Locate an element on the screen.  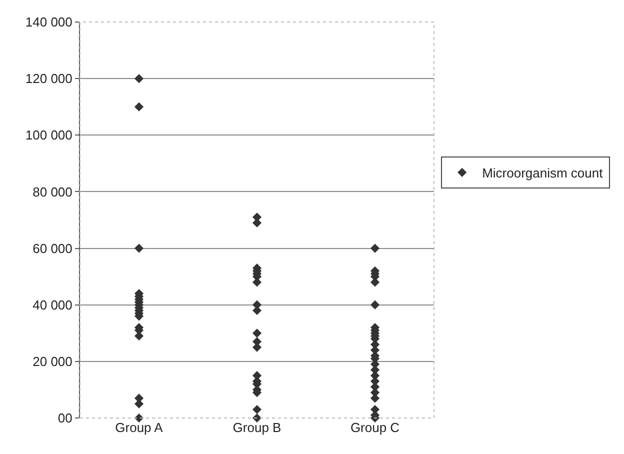
x-tick-label: Group C is located at coordinates (375, 427).